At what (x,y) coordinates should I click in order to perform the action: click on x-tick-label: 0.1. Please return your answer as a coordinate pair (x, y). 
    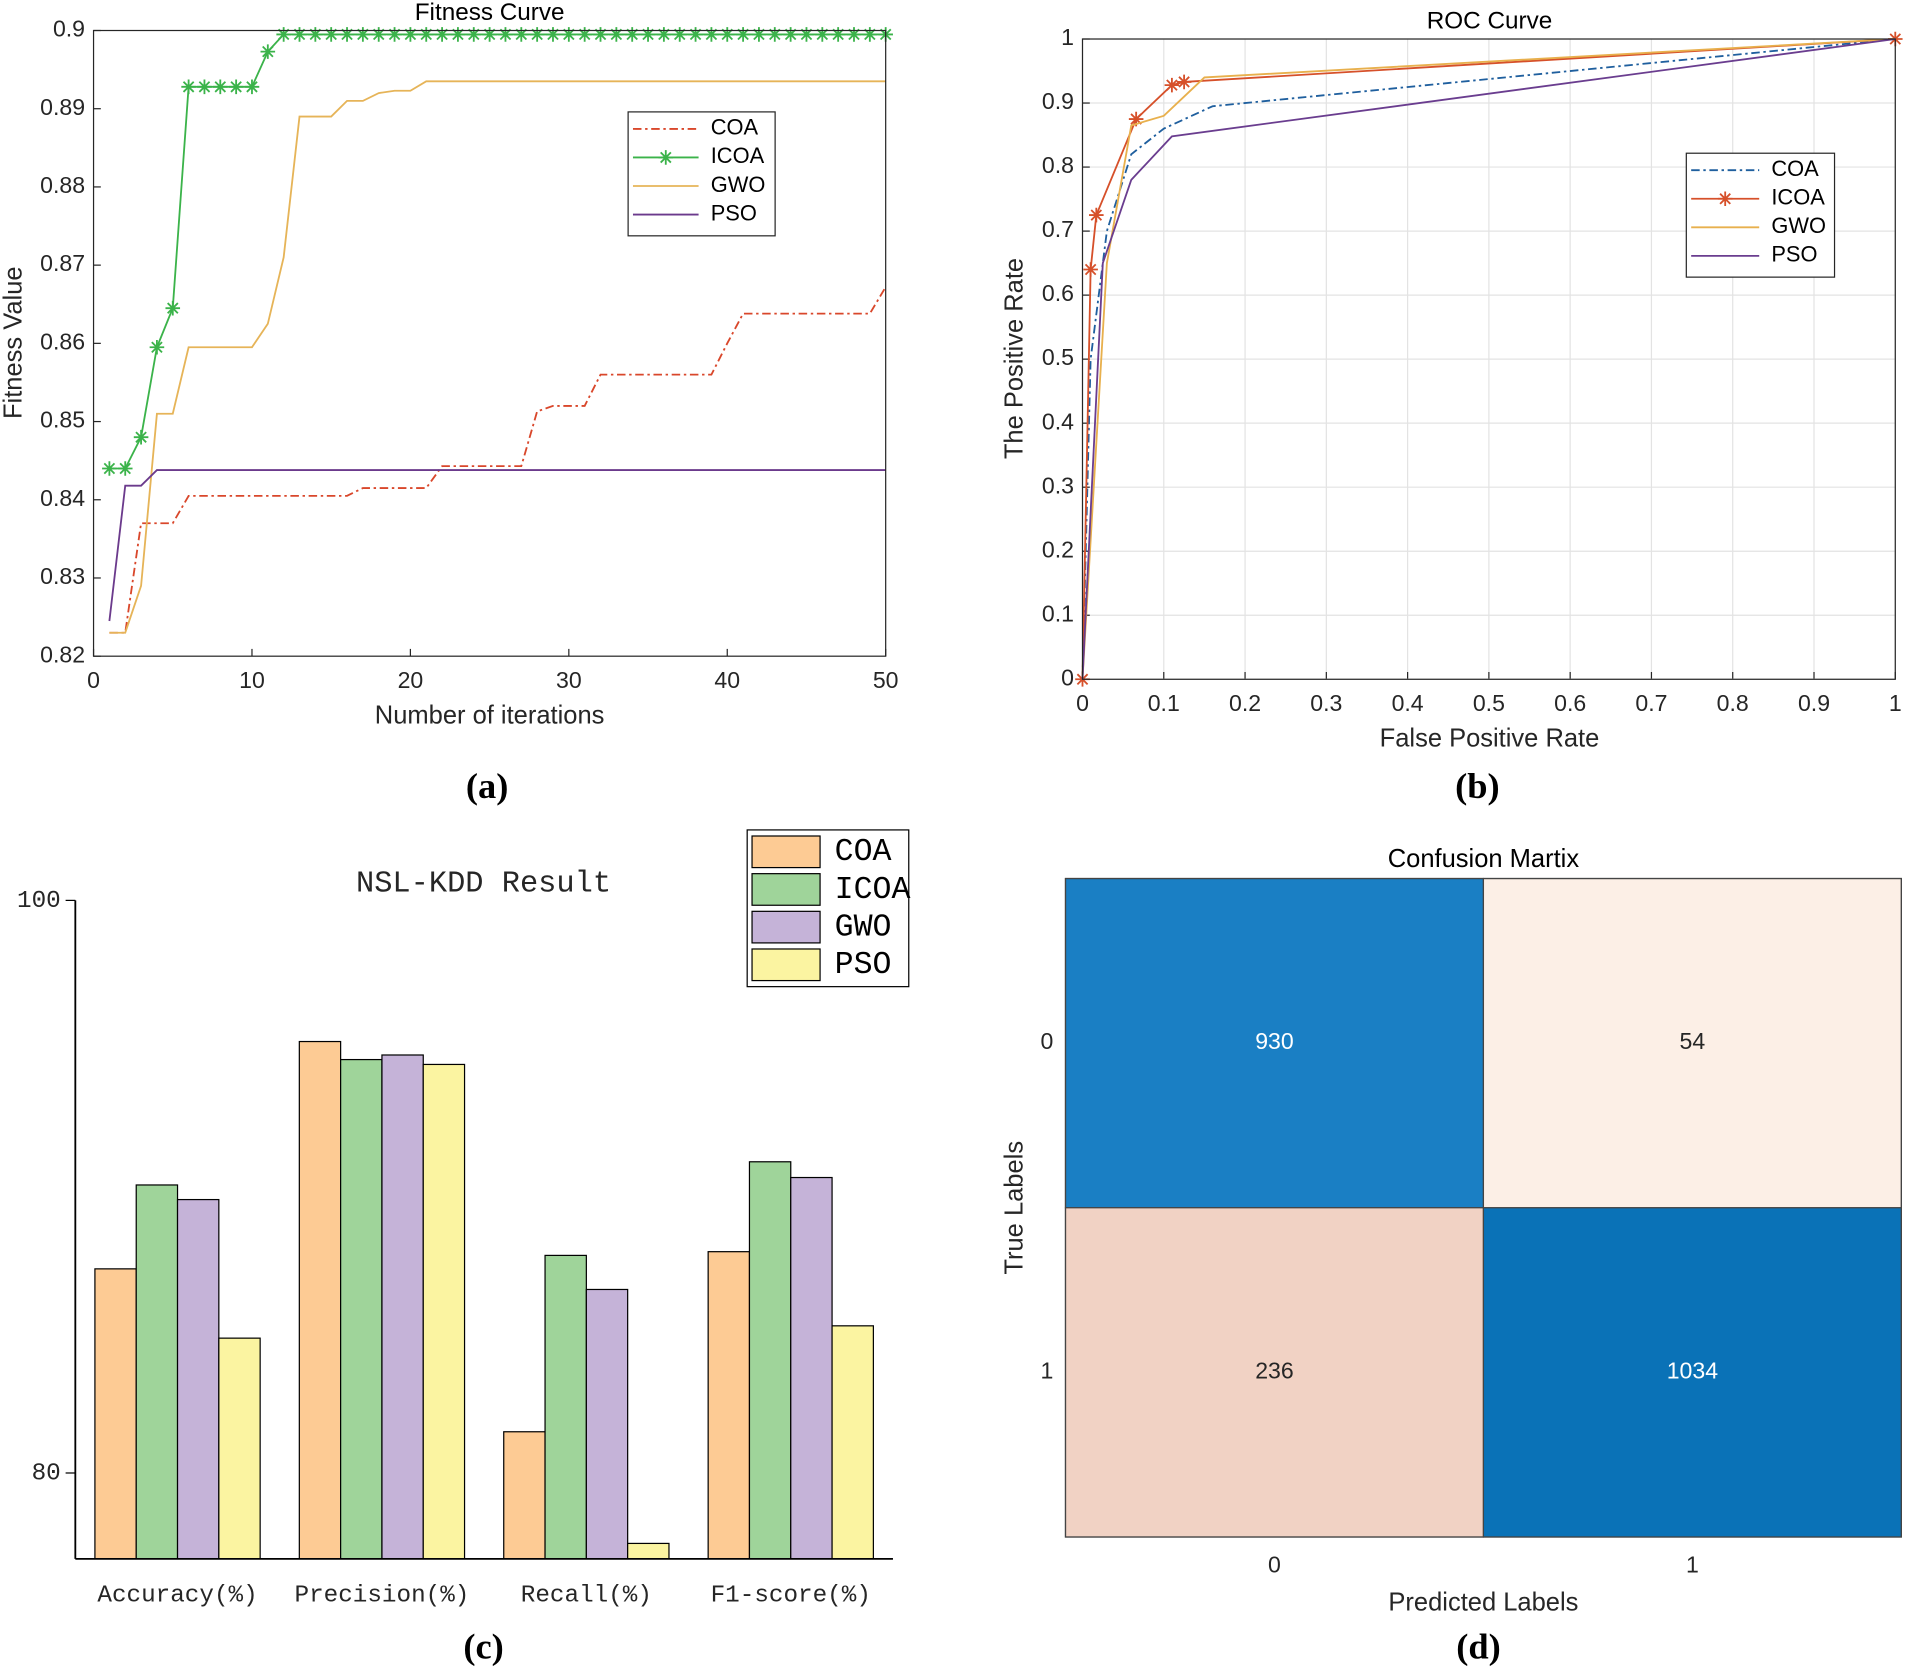
    Looking at the image, I should click on (1164, 703).